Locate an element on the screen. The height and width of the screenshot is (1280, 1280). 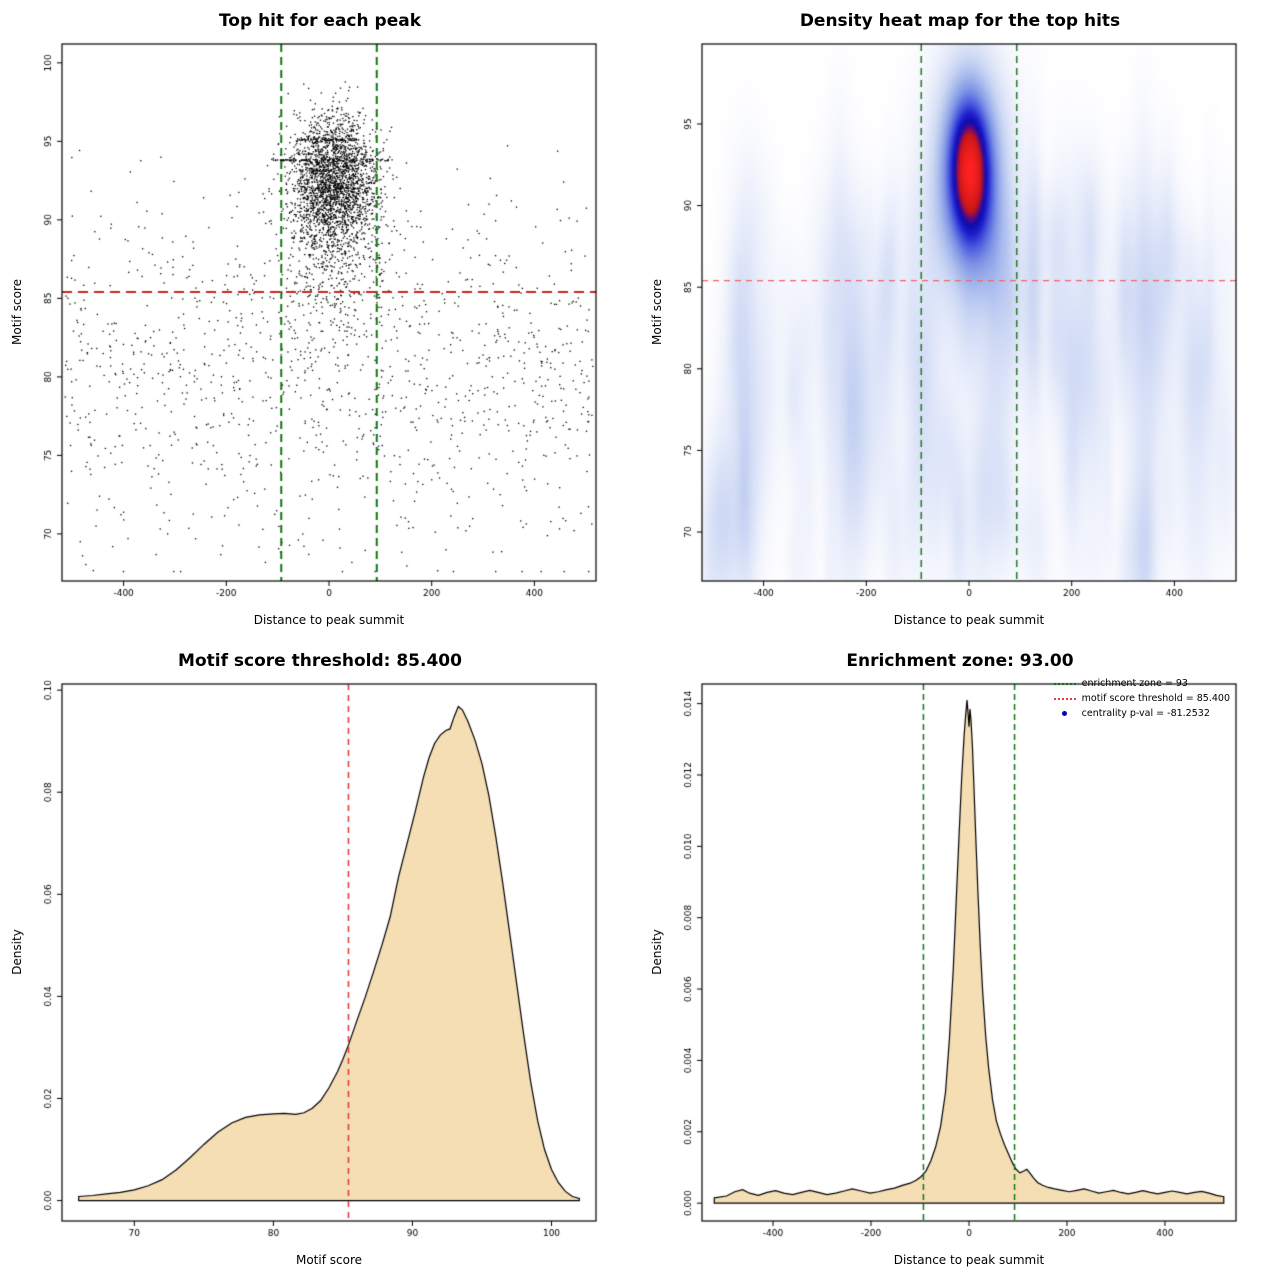
heatmap-xlabel: Distance to peak summit is located at coordinates (969, 620).